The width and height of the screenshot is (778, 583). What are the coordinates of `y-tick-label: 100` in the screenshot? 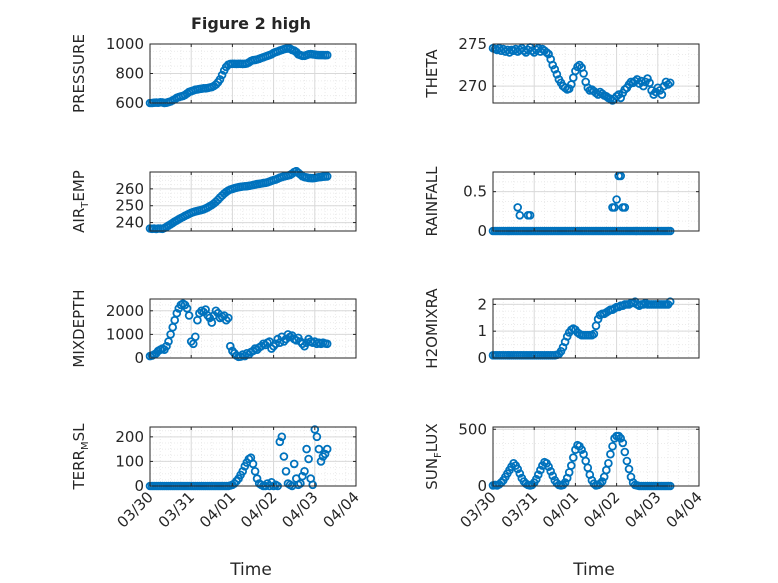 It's located at (129, 461).